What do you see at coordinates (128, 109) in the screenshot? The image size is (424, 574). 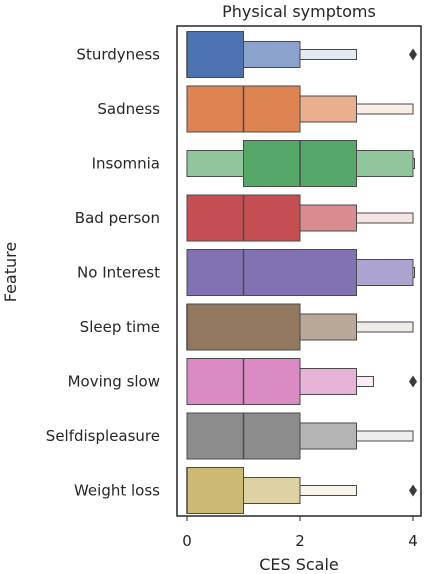 I see `category-label: Sadness` at bounding box center [128, 109].